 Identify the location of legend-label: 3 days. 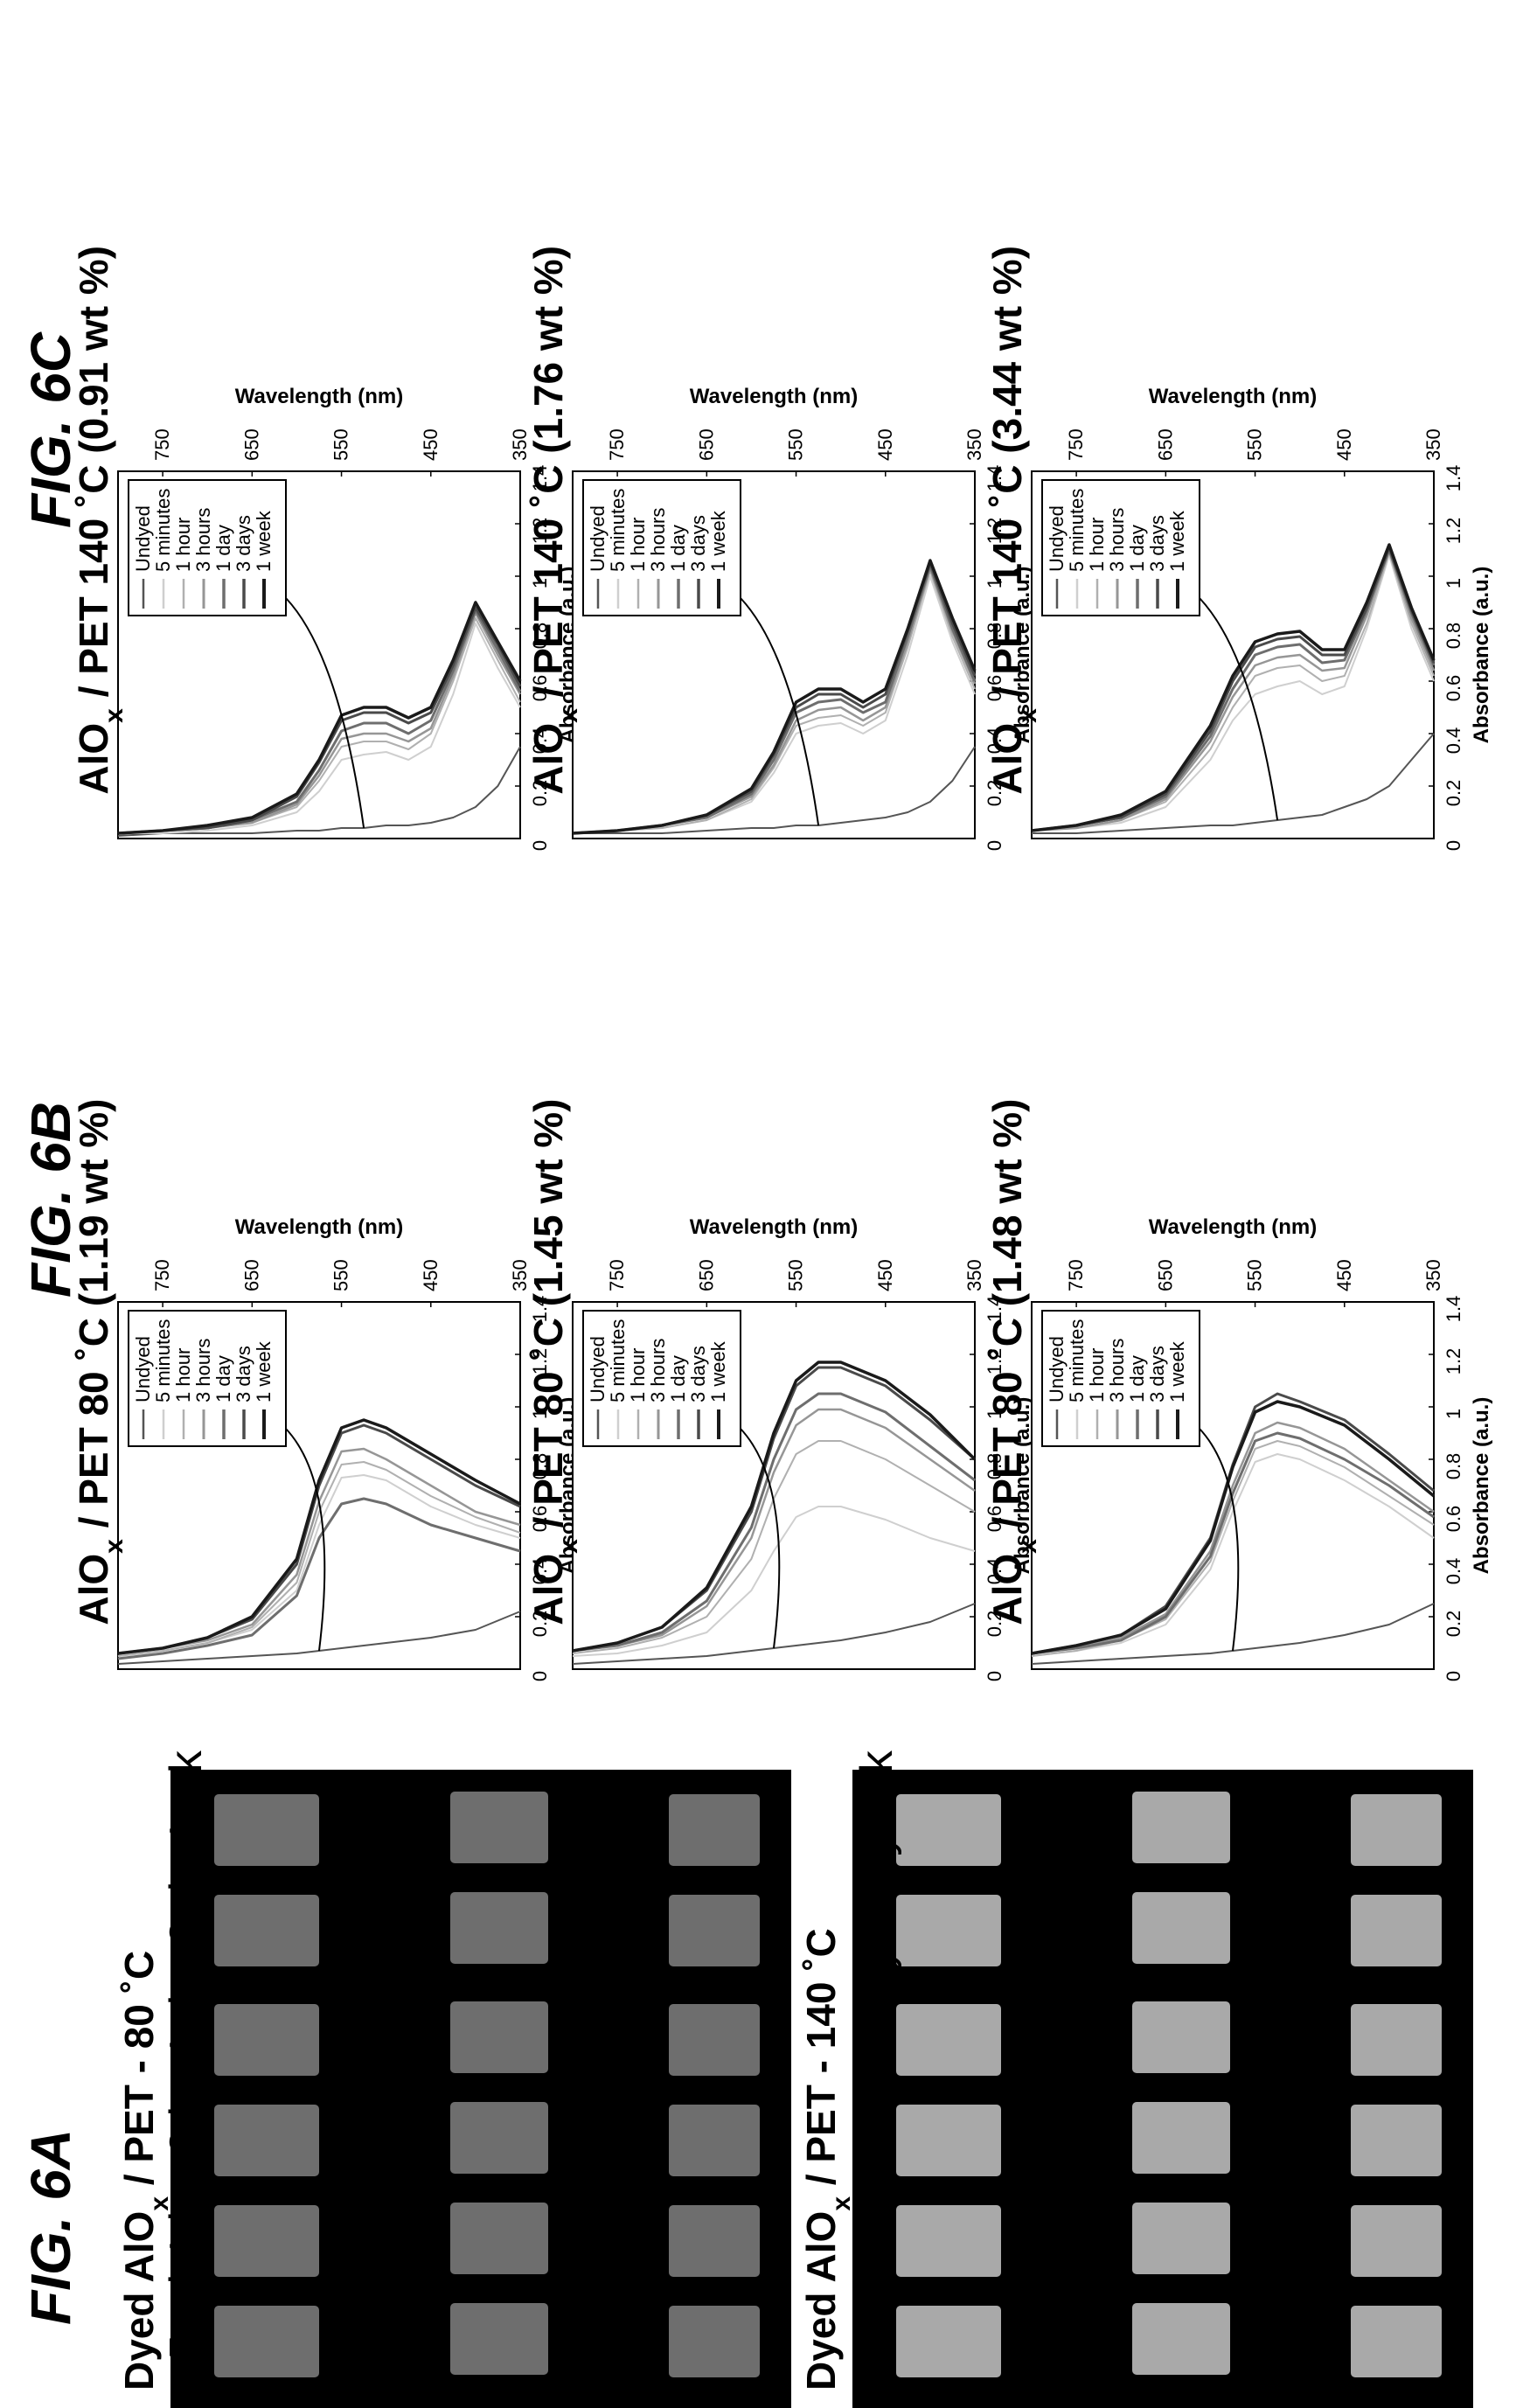
(1157, 543).